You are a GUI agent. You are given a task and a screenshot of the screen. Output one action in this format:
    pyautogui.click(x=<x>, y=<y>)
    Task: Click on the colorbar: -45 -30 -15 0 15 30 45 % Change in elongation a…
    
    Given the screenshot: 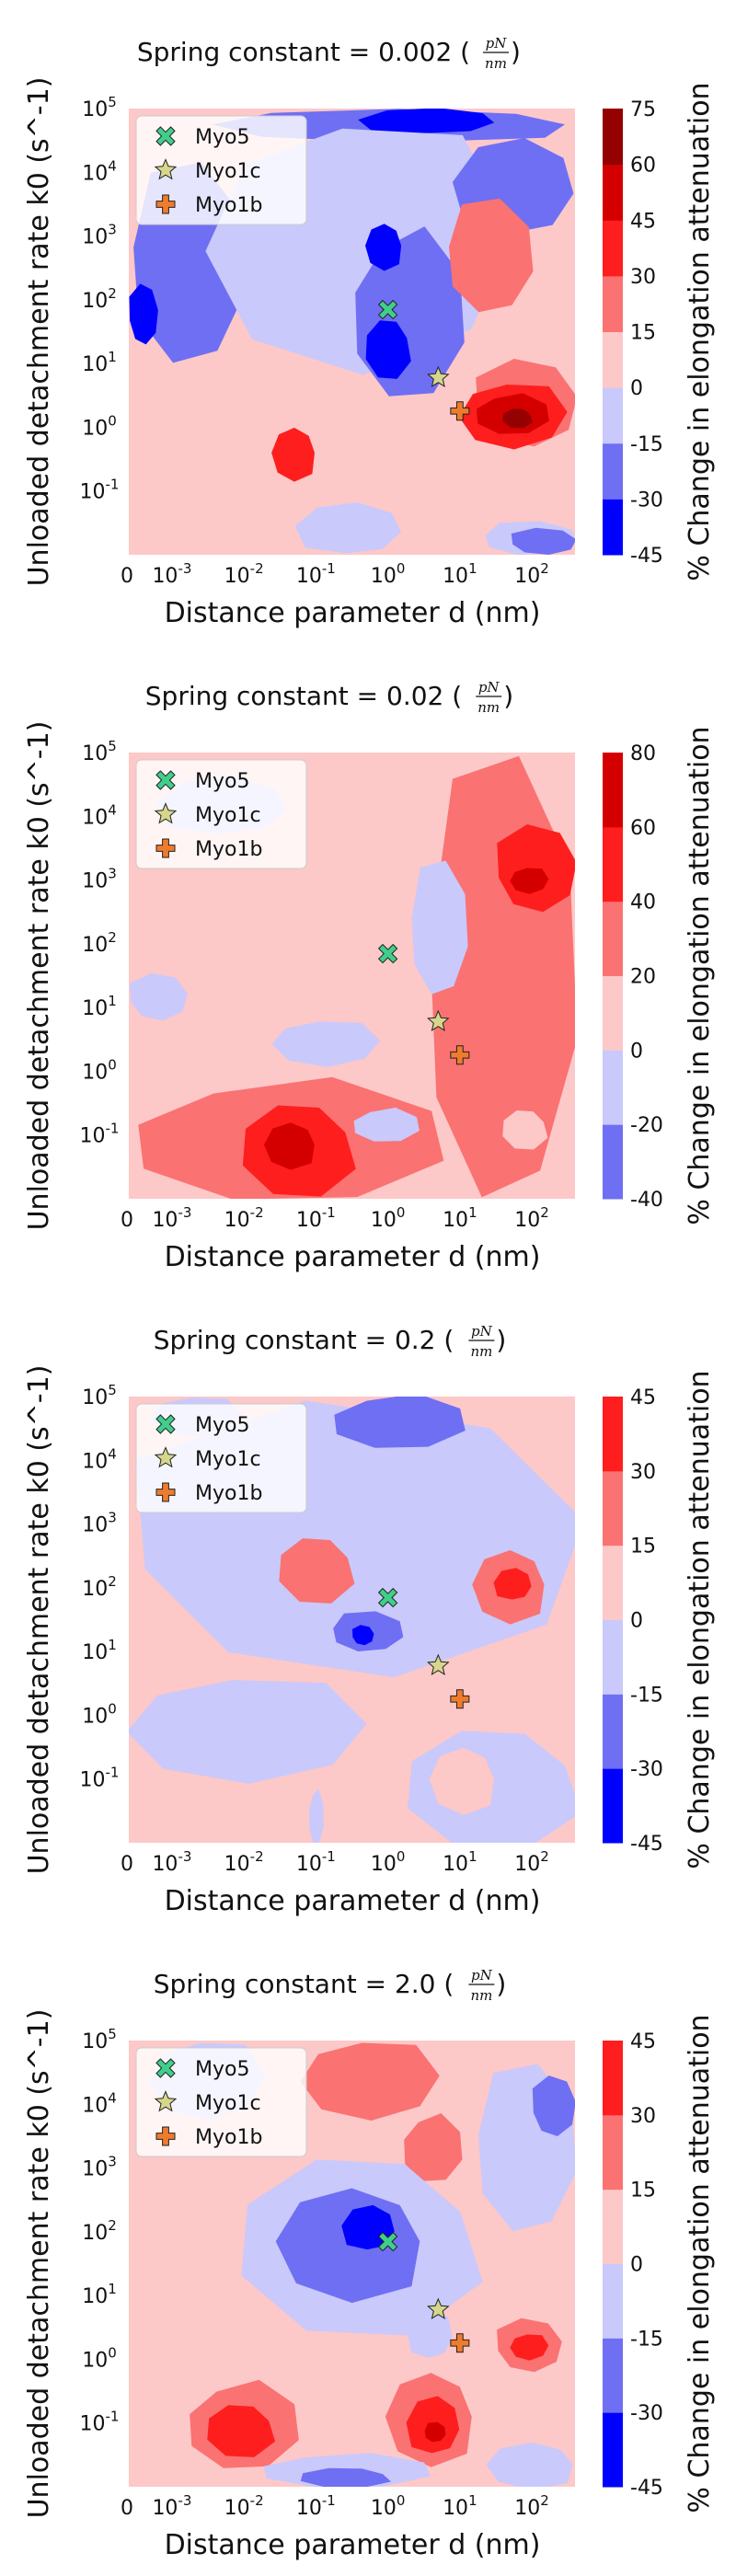 What is the action you would take?
    pyautogui.click(x=659, y=2263)
    